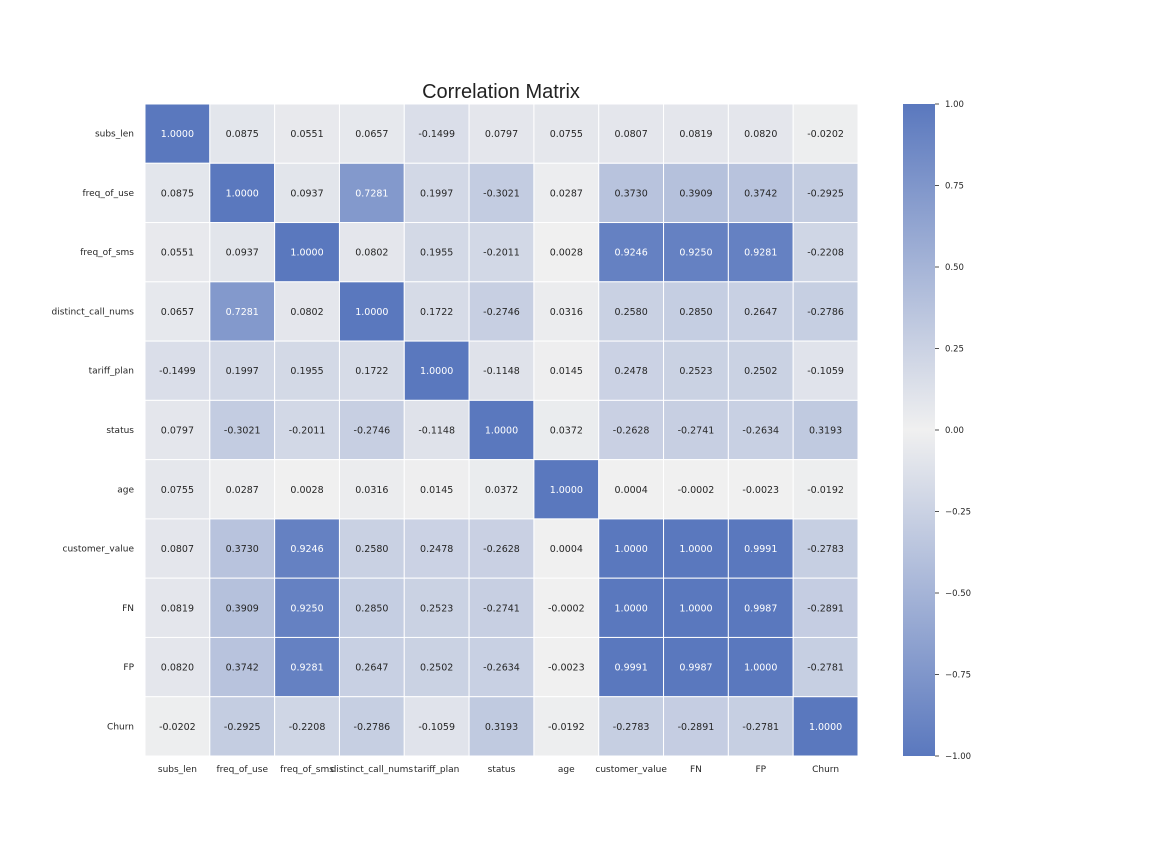 This screenshot has height=864, width=1152. Describe the element at coordinates (566, 193) in the screenshot. I see `heatmap-cell-label-freq_of_use-age: 0.0287` at that location.